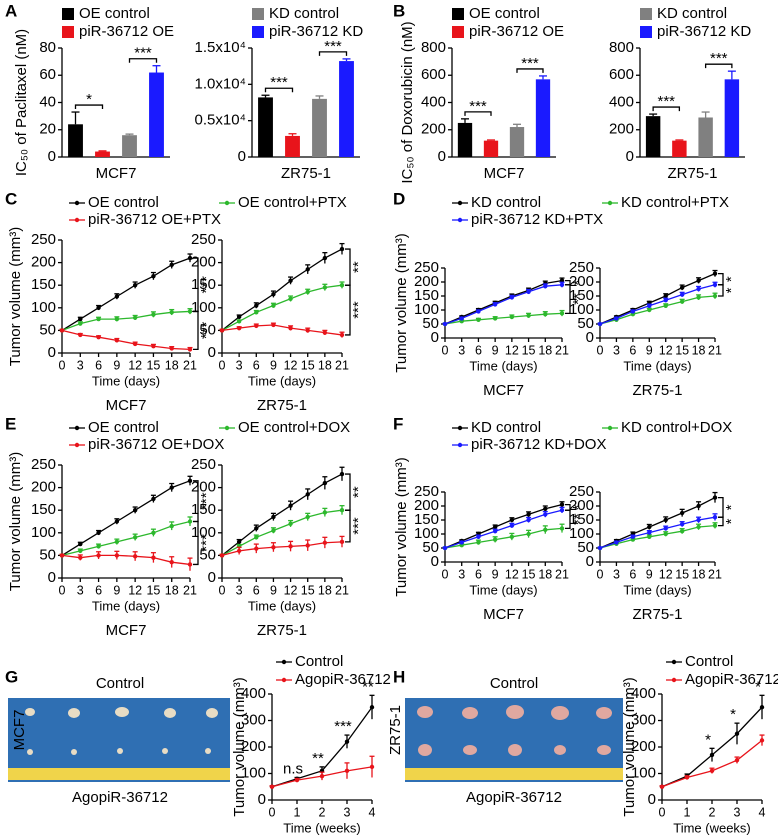  Describe the element at coordinates (505, 740) in the screenshot. I see `photo-h: Control AgopiR-36712 ZR75-1` at that location.